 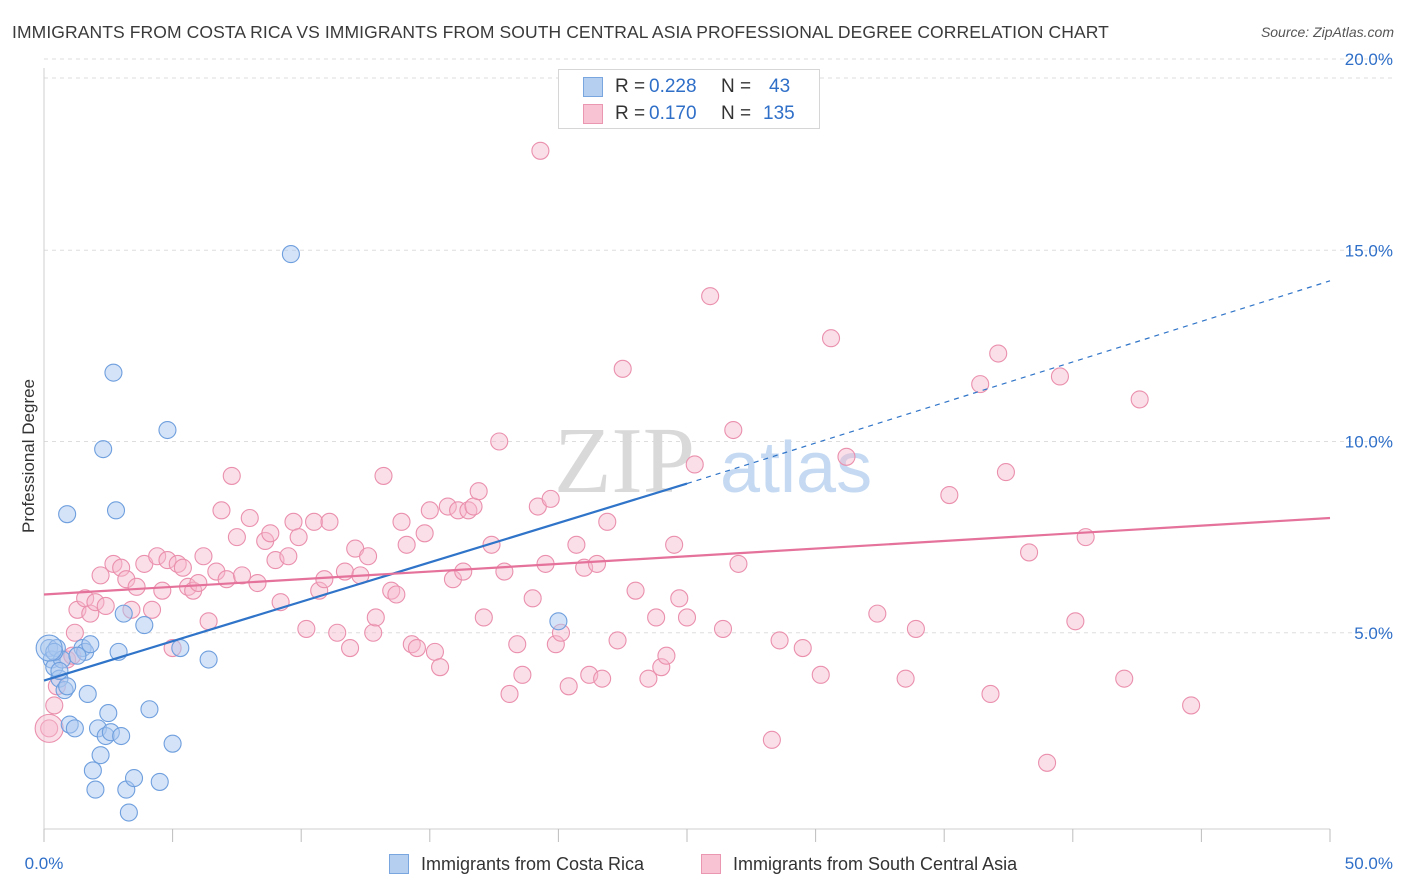 I want to click on y-tick-label: 10.0%, so click(x=1369, y=442).